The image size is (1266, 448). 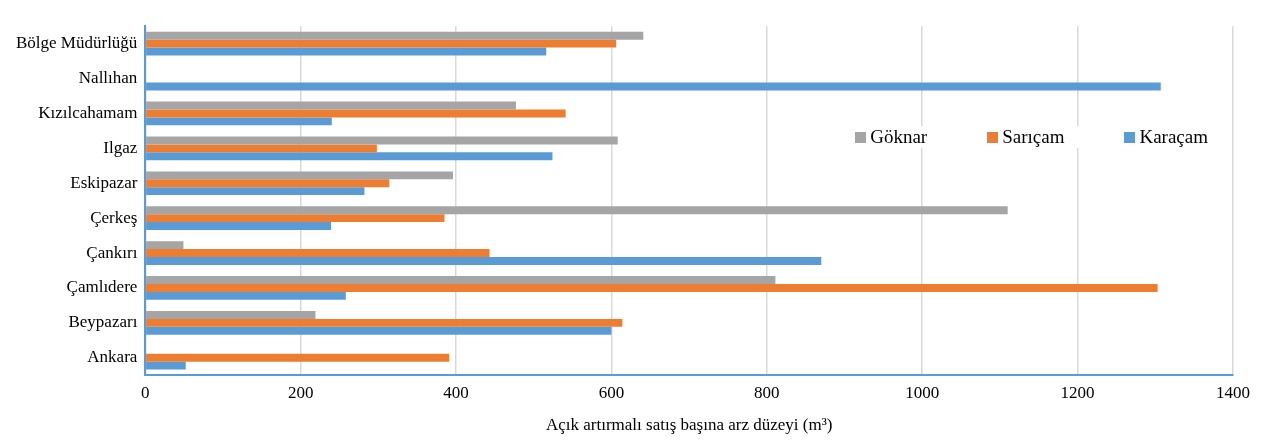 I want to click on x-tick-label: 600, so click(x=611, y=392).